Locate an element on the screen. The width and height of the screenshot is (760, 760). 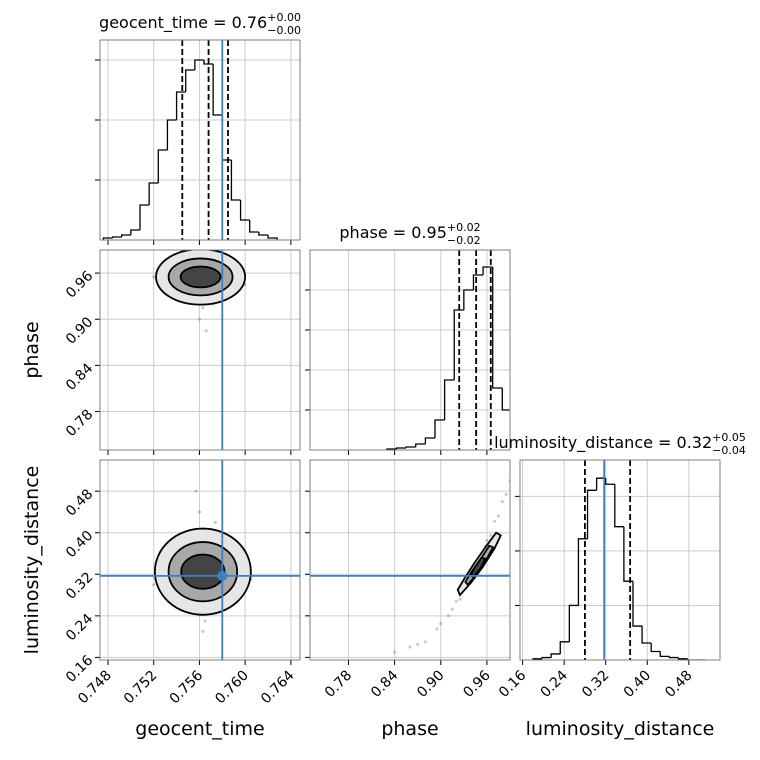
panel-title: luminosity_distance = 0.32+0.05 −0.04 is located at coordinates (620, 444).